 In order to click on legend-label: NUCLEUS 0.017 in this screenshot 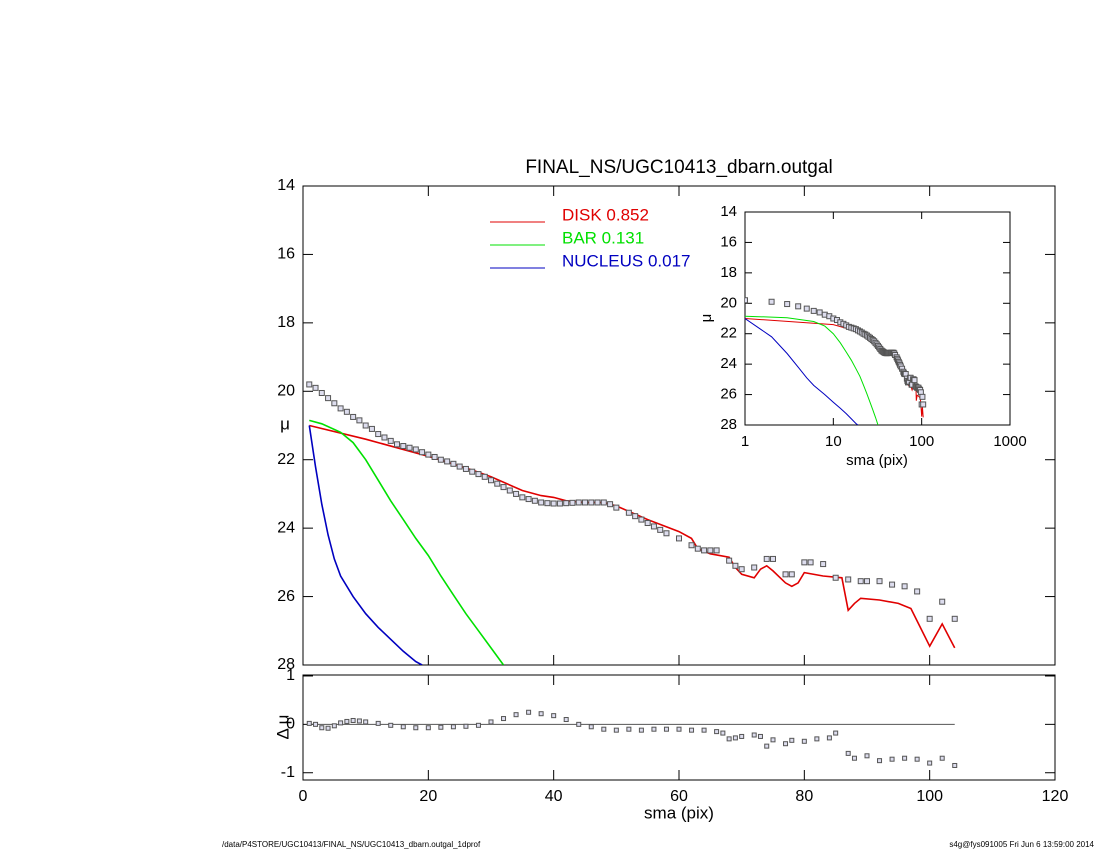, I will do `click(626, 260)`.